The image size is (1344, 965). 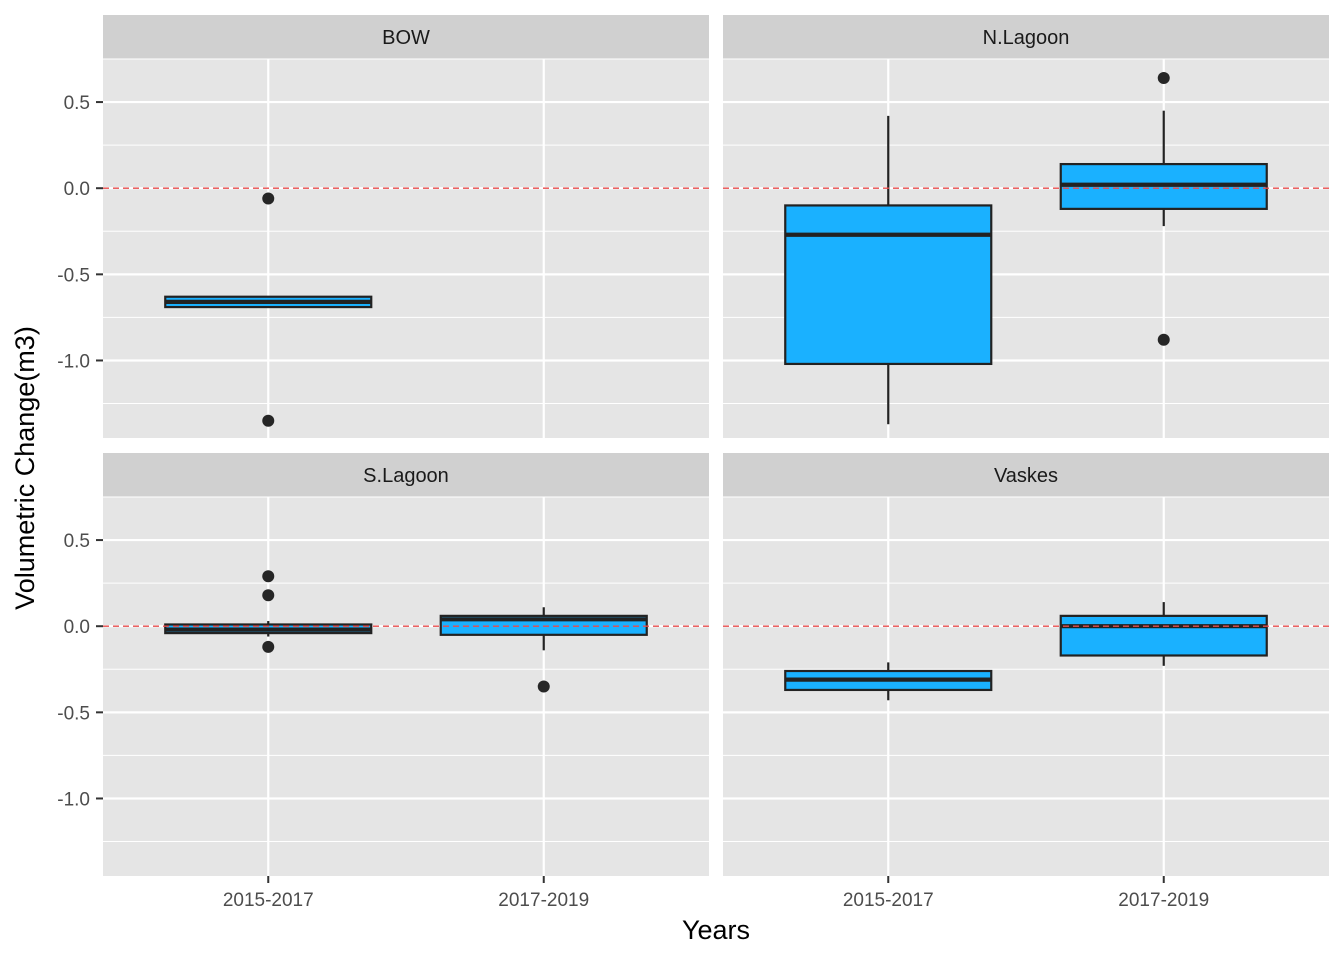 What do you see at coordinates (1026, 38) in the screenshot?
I see `facet-strip-label: N.Lagoon` at bounding box center [1026, 38].